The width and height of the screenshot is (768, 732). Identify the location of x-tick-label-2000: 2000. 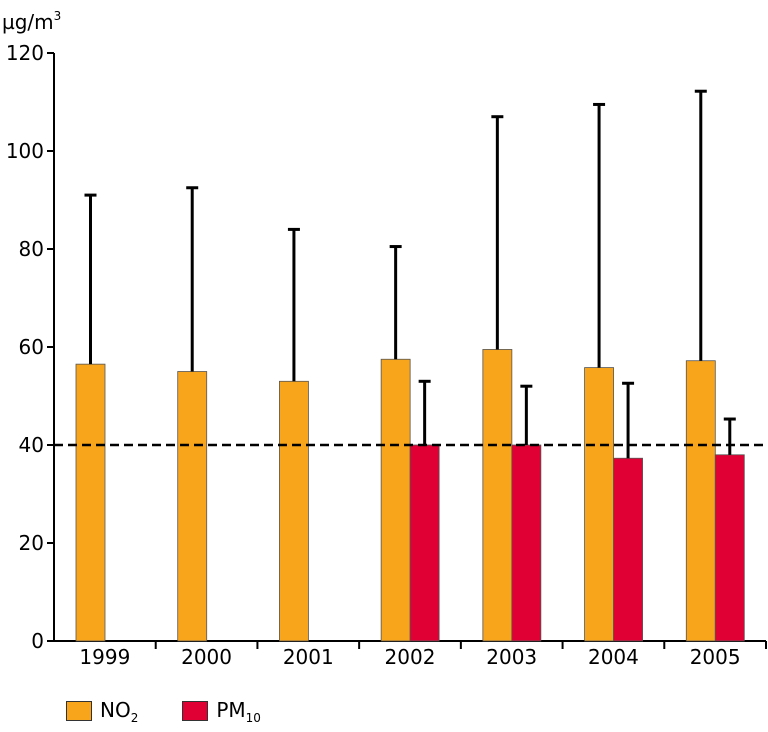
(206, 657).